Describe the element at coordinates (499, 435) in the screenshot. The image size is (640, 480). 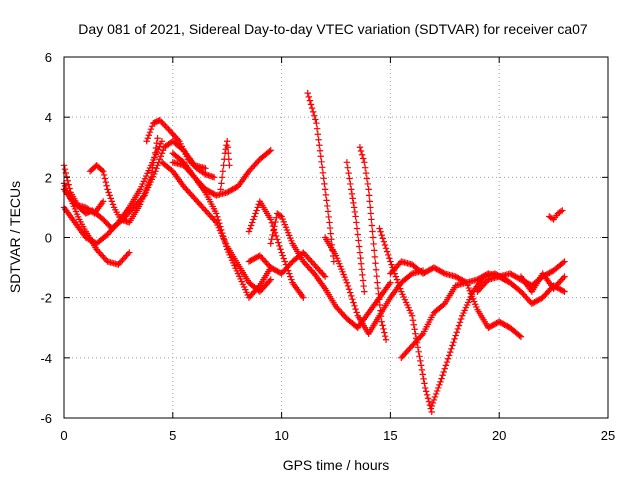
I see `x-tick-label: 20` at that location.